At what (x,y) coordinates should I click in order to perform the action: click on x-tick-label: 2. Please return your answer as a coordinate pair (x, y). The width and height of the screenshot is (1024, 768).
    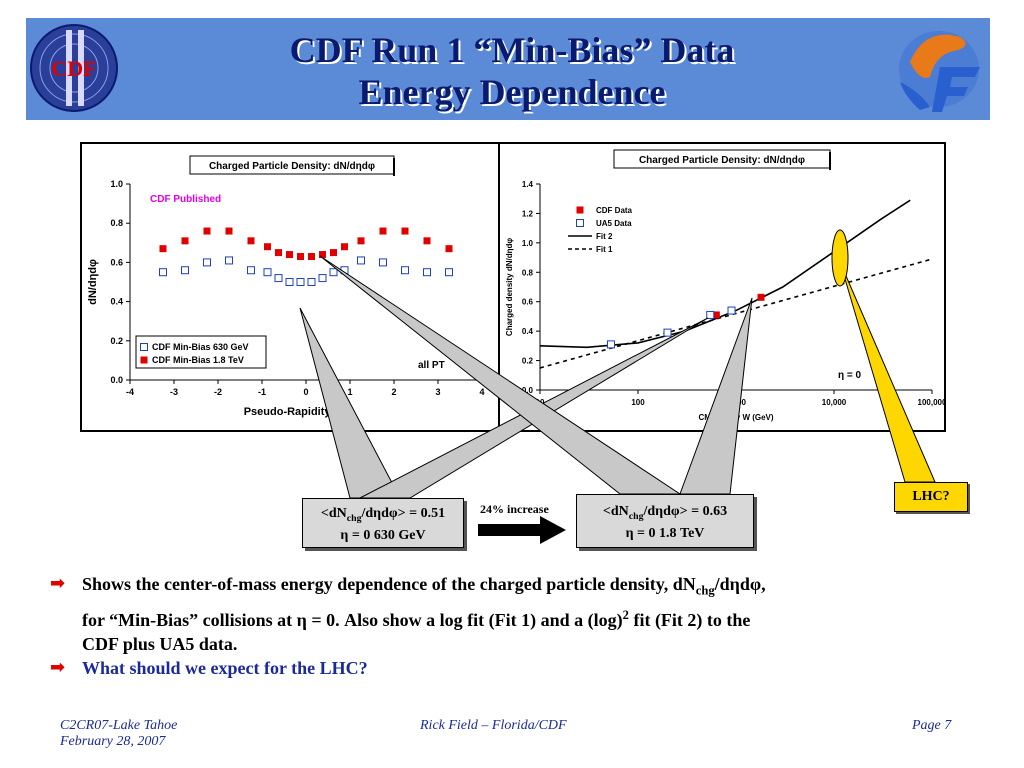
    Looking at the image, I should click on (393, 392).